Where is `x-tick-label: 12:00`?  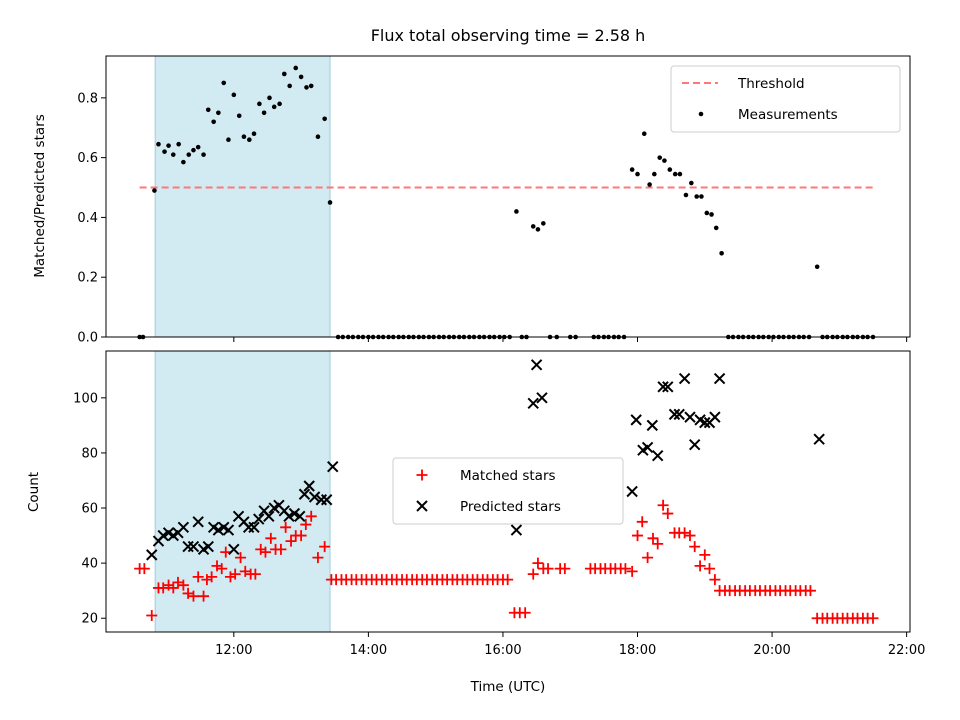
x-tick-label: 12:00 is located at coordinates (233, 650).